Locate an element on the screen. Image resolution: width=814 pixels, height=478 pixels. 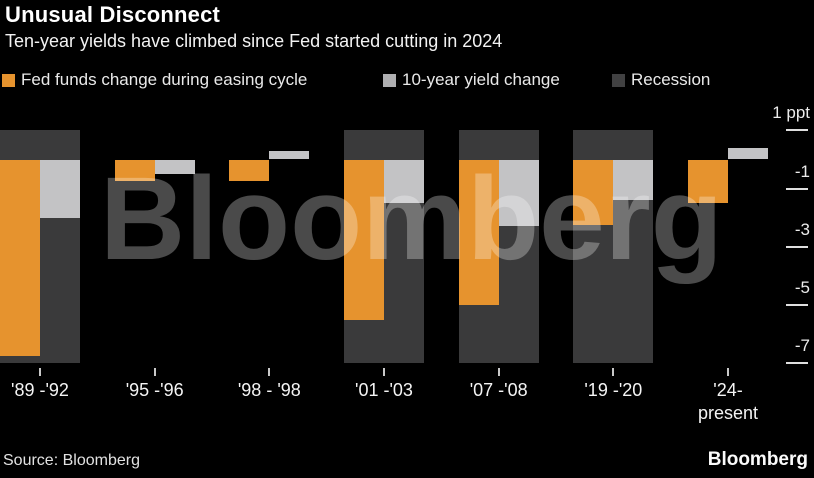
y-axis-label: -1 is located at coordinates (802, 171).